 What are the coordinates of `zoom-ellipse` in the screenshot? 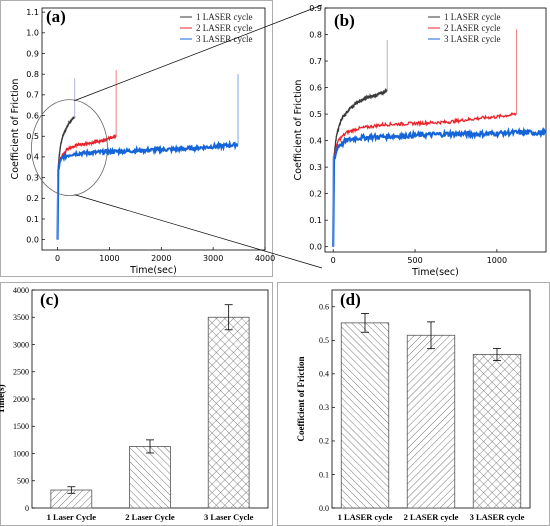 It's located at (69, 148).